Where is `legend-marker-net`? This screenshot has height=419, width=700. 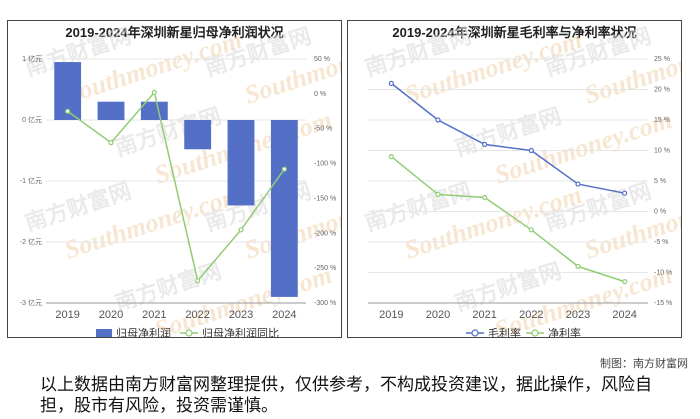 legend-marker-net is located at coordinates (535, 333).